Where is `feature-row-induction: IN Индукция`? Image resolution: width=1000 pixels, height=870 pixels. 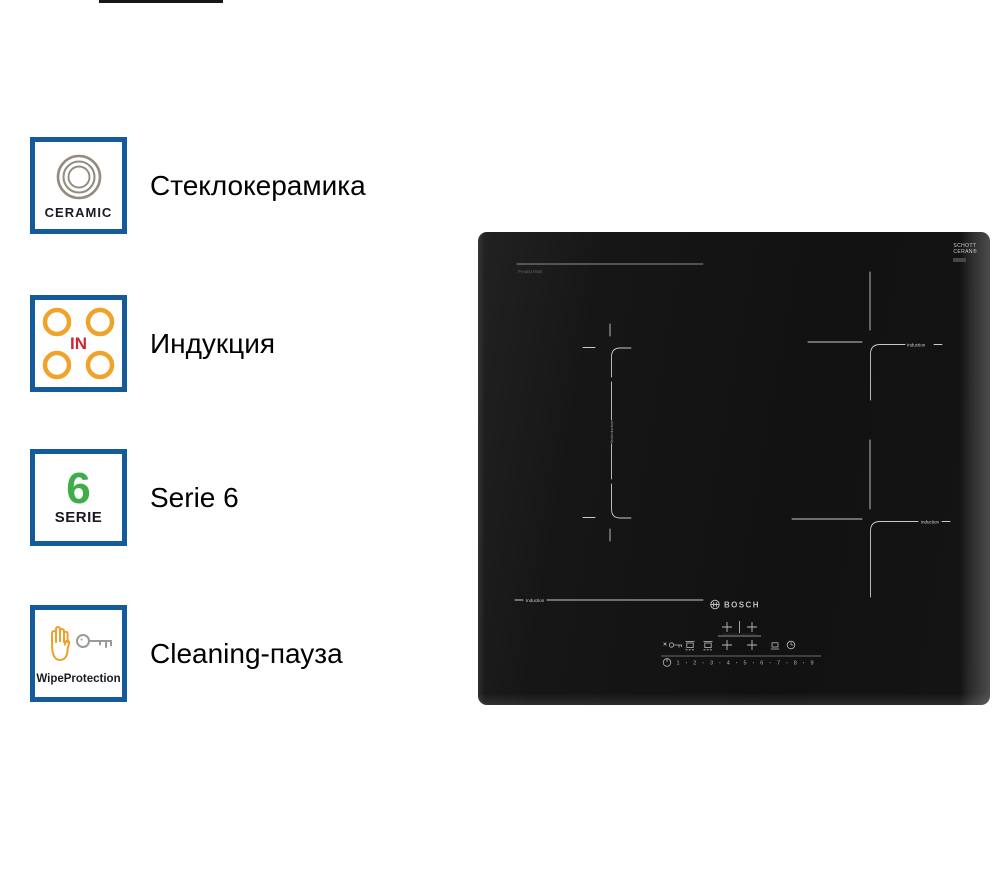
feature-row-induction: IN Индукция is located at coordinates (152, 343).